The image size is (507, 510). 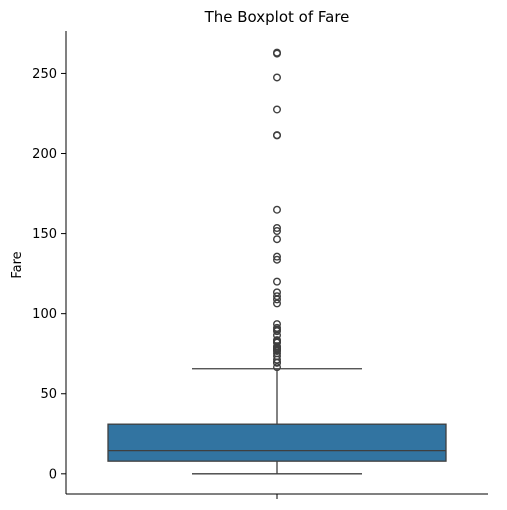 What do you see at coordinates (44, 154) in the screenshot?
I see `y-tick-label: 200` at bounding box center [44, 154].